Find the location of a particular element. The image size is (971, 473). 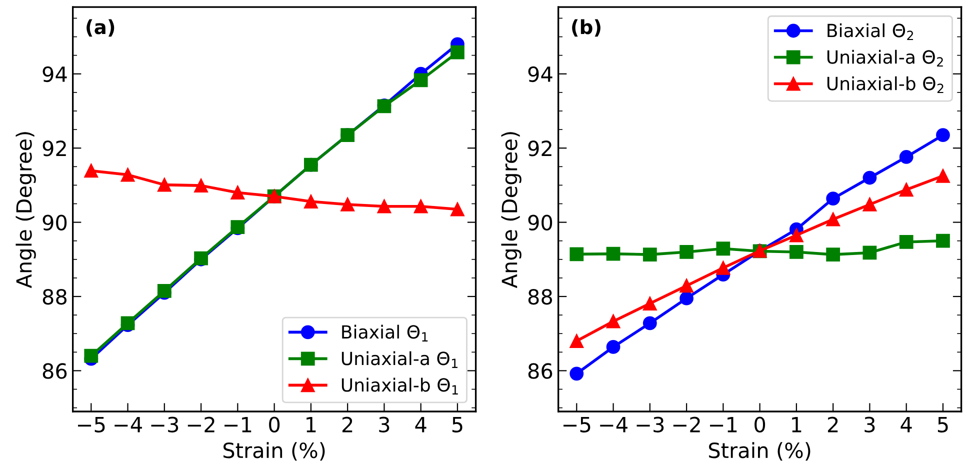

legend-label: Uniaxial-b Θ$_{1}$ is located at coordinates (400, 386).